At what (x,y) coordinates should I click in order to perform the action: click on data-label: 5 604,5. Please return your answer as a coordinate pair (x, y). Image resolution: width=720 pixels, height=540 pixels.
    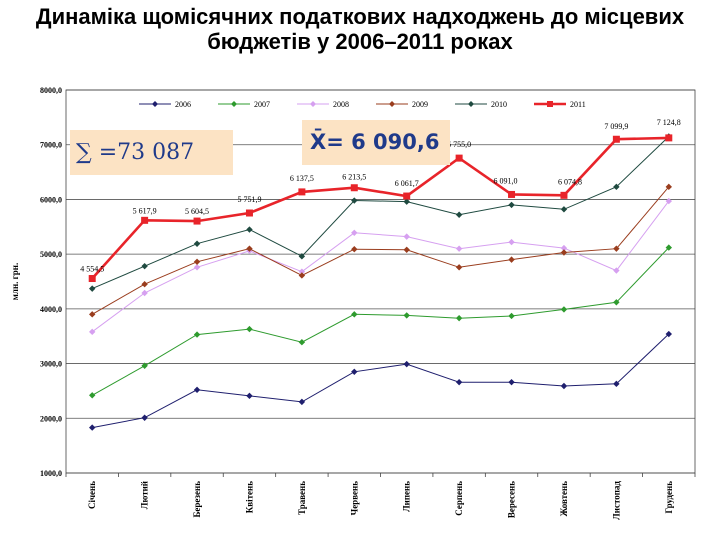
    Looking at the image, I should click on (197, 211).